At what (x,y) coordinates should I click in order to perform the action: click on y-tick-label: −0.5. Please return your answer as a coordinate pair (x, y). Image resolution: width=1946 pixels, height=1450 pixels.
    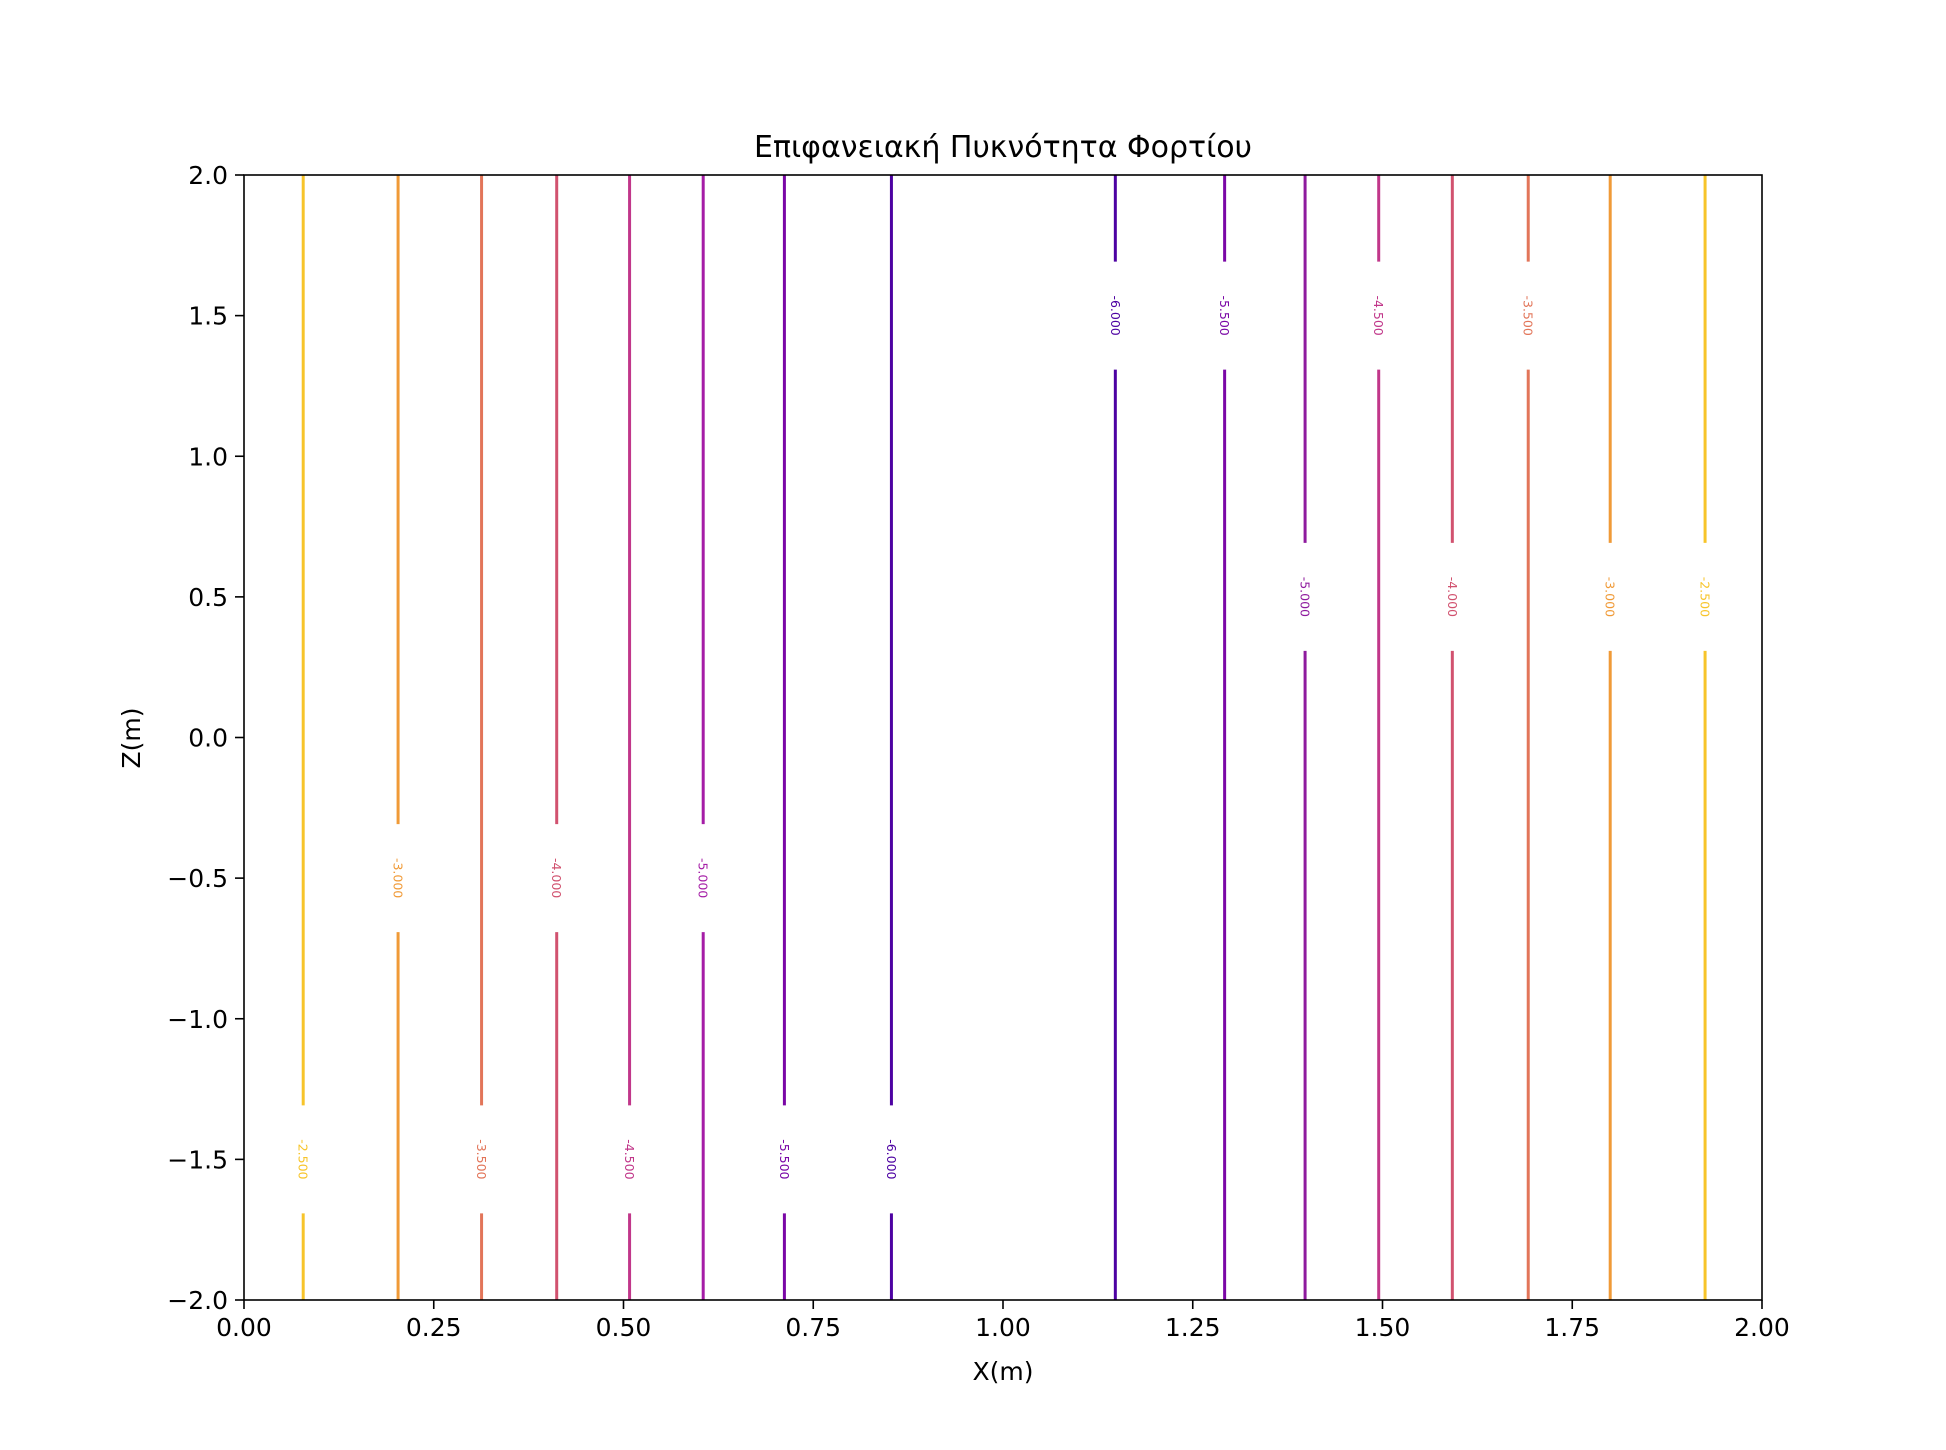
    Looking at the image, I should click on (197, 878).